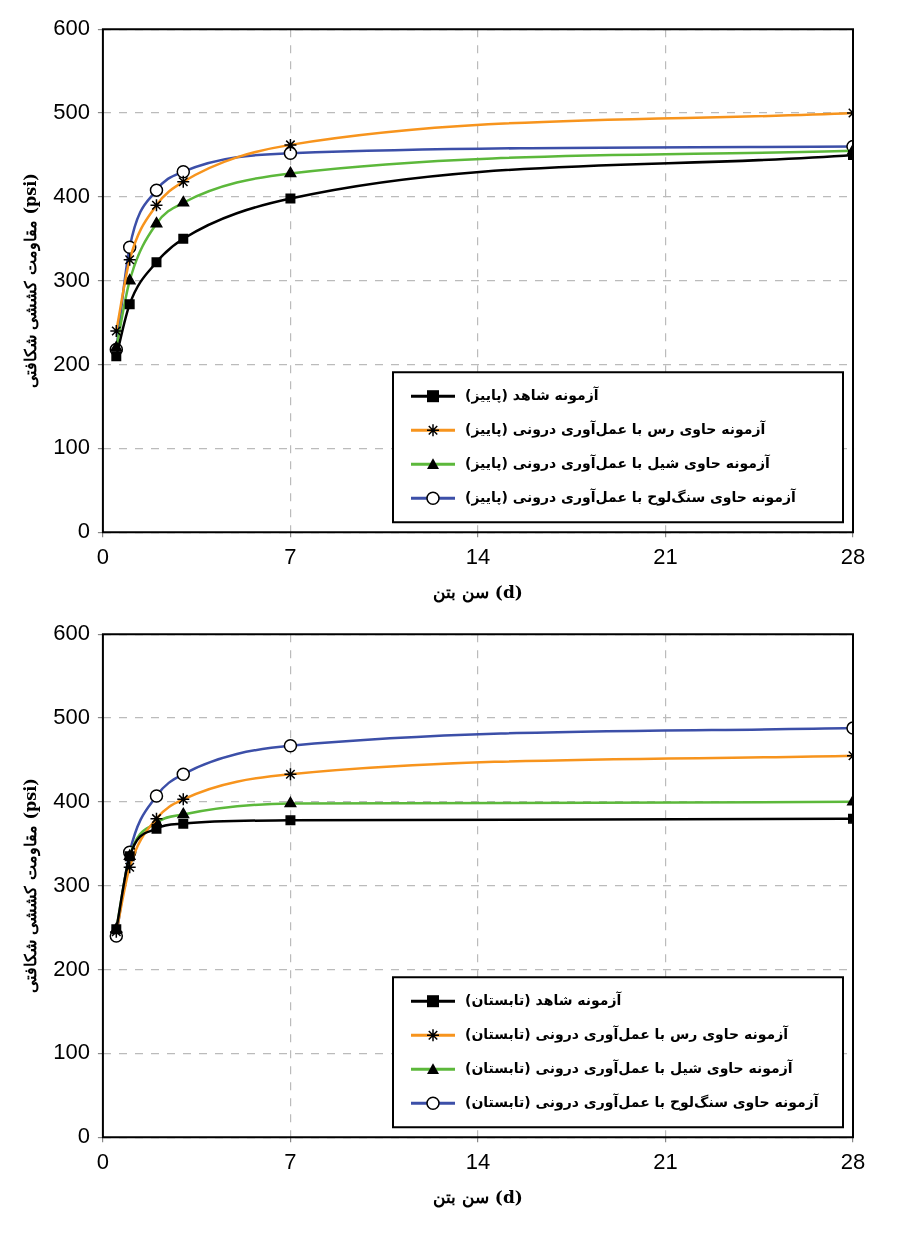  Describe the element at coordinates (627, 1033) in the screenshot. I see `legend-label: آزمونه حاوی رس با عمل‌آوری درونی (تابستان)` at that location.